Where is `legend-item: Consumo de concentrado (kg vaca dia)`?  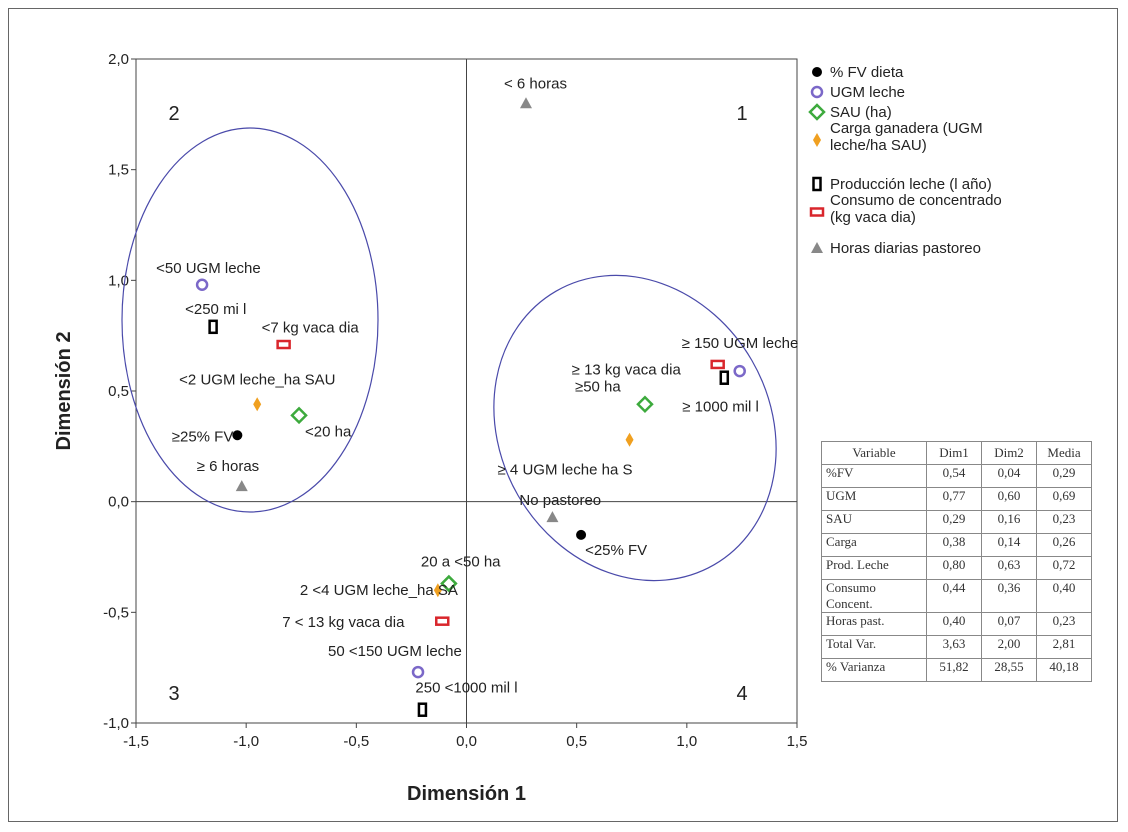 legend-item: Consumo de concentrado (kg vaca dia) is located at coordinates (905, 209).